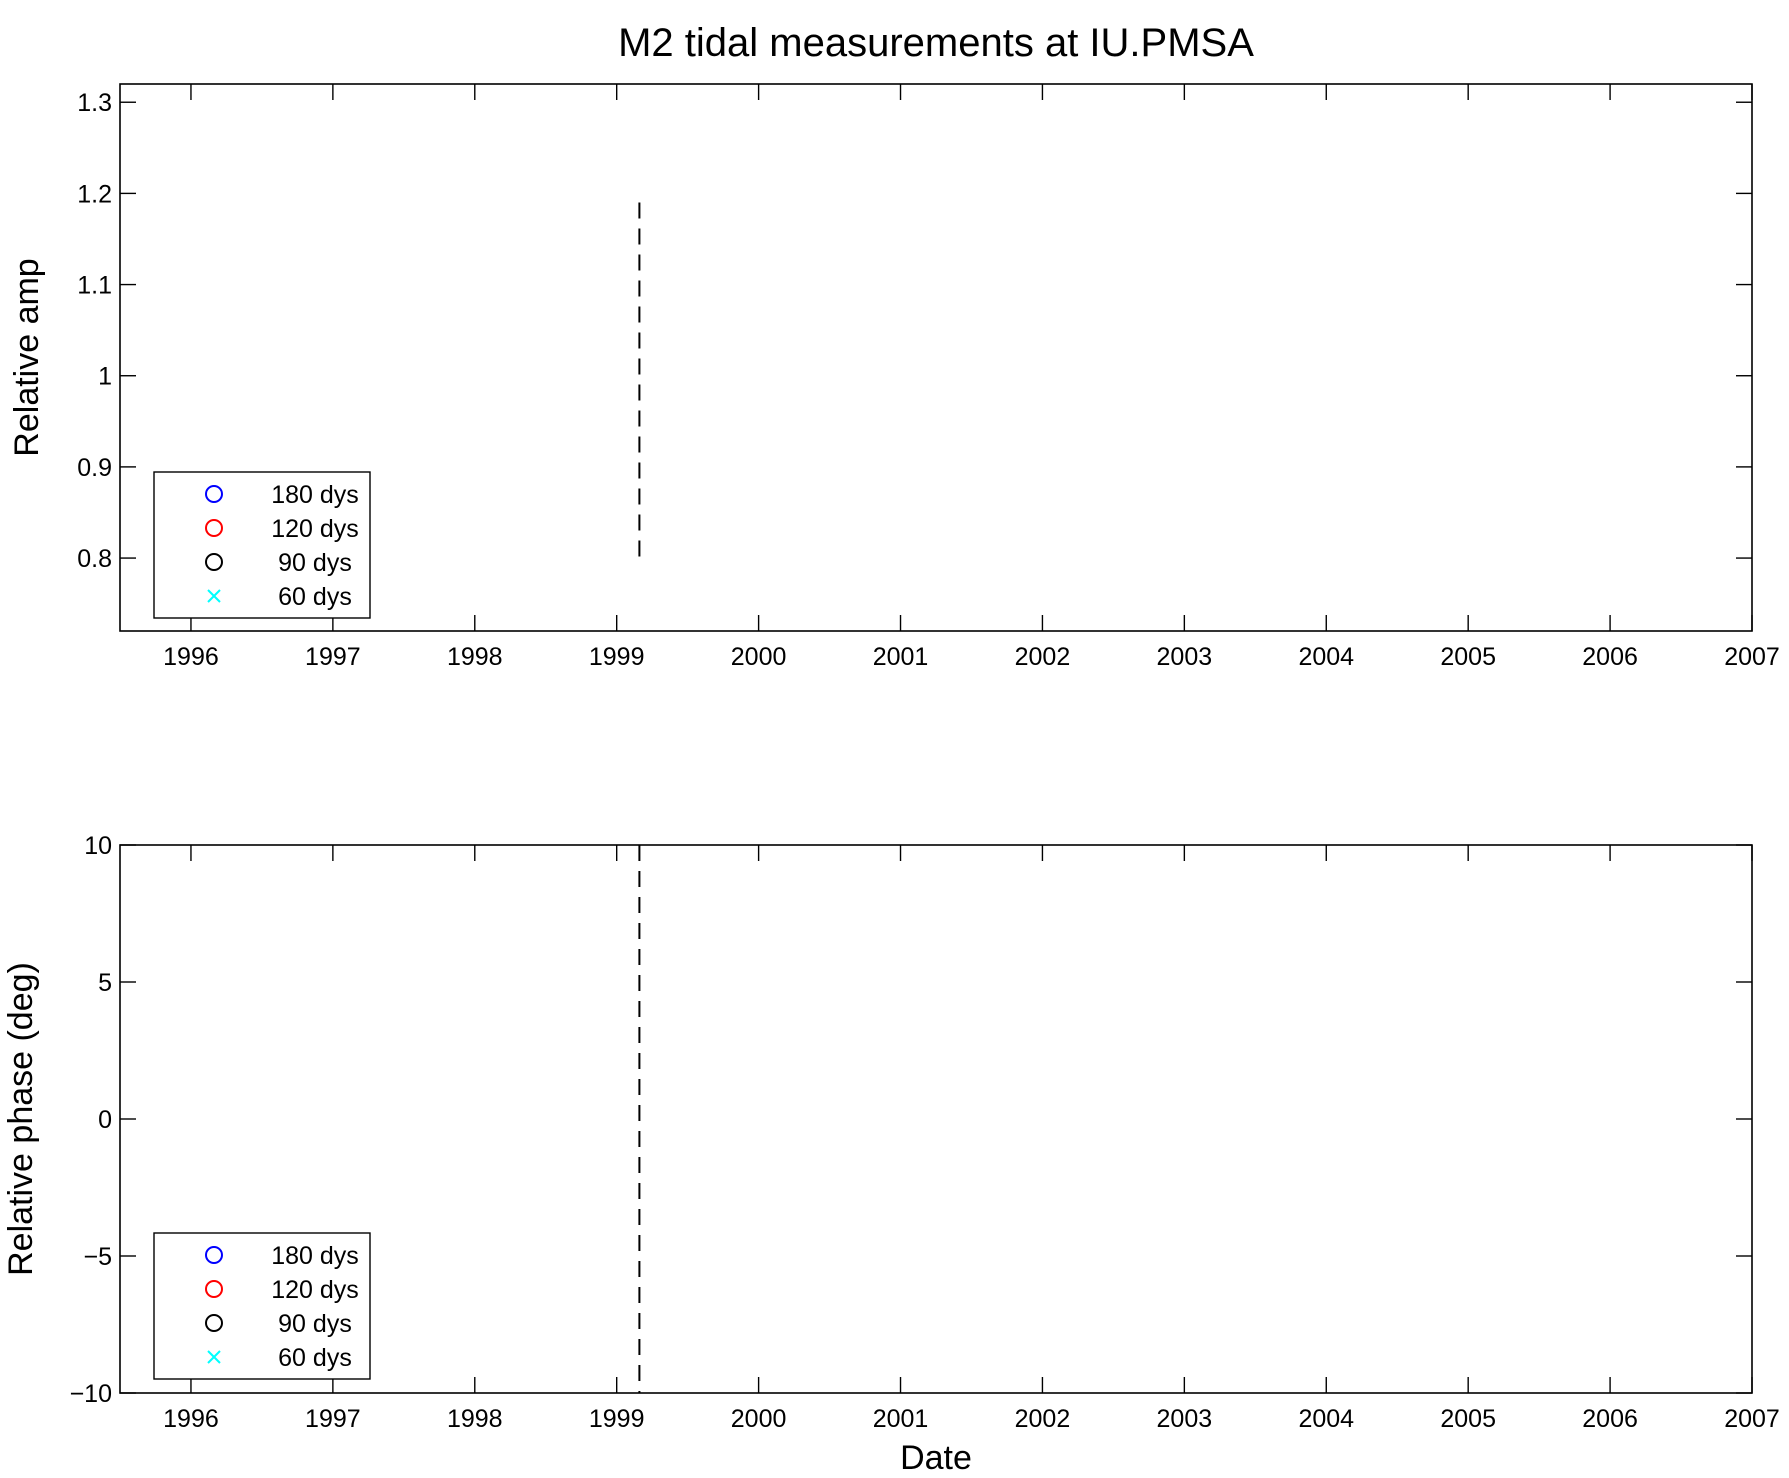  Describe the element at coordinates (94, 468) in the screenshot. I see `y-tick-label: 0.9` at that location.